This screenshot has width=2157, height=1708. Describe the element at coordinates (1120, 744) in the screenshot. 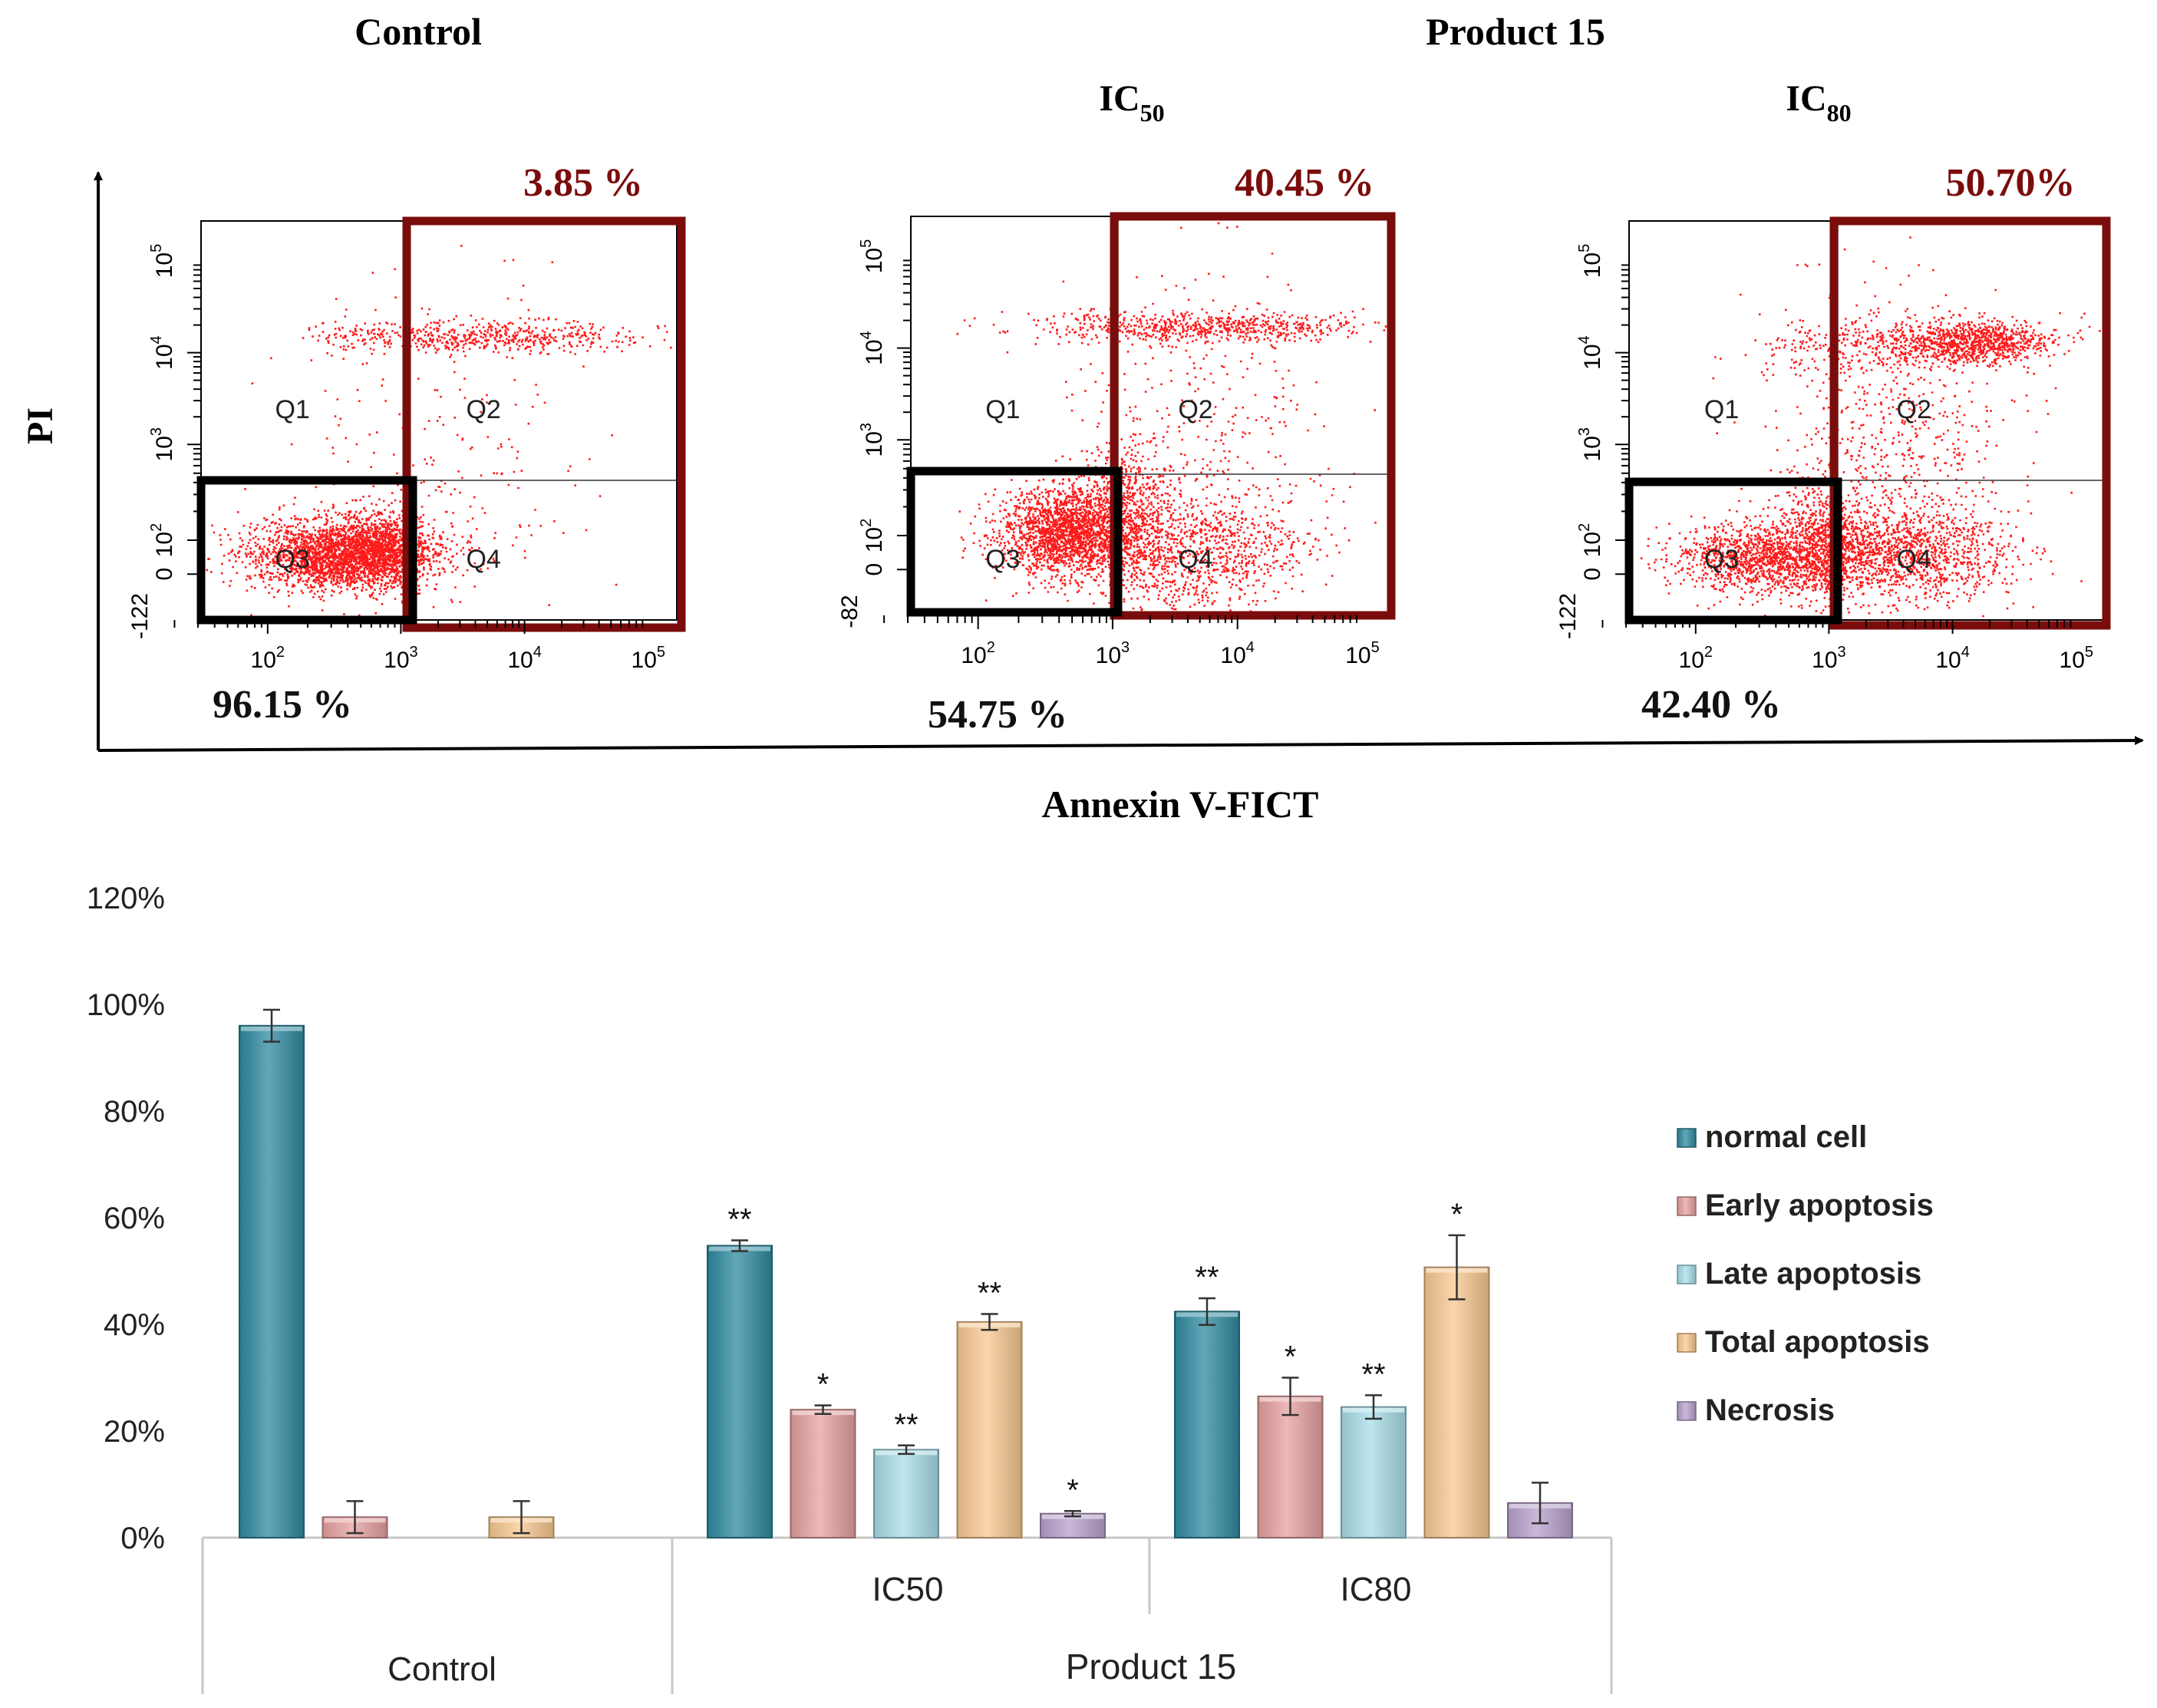

I see `annexin-axis-arrow` at that location.